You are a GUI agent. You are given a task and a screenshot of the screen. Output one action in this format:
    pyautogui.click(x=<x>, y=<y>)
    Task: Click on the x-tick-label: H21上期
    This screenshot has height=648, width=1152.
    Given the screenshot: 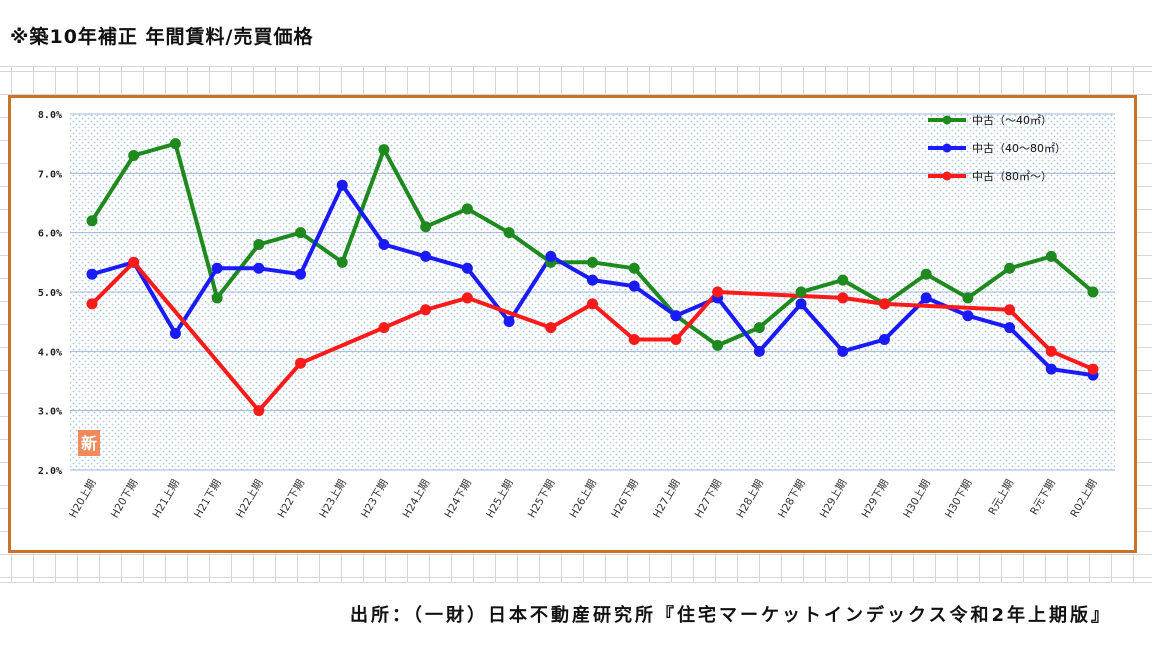 What is the action you would take?
    pyautogui.click(x=166, y=499)
    